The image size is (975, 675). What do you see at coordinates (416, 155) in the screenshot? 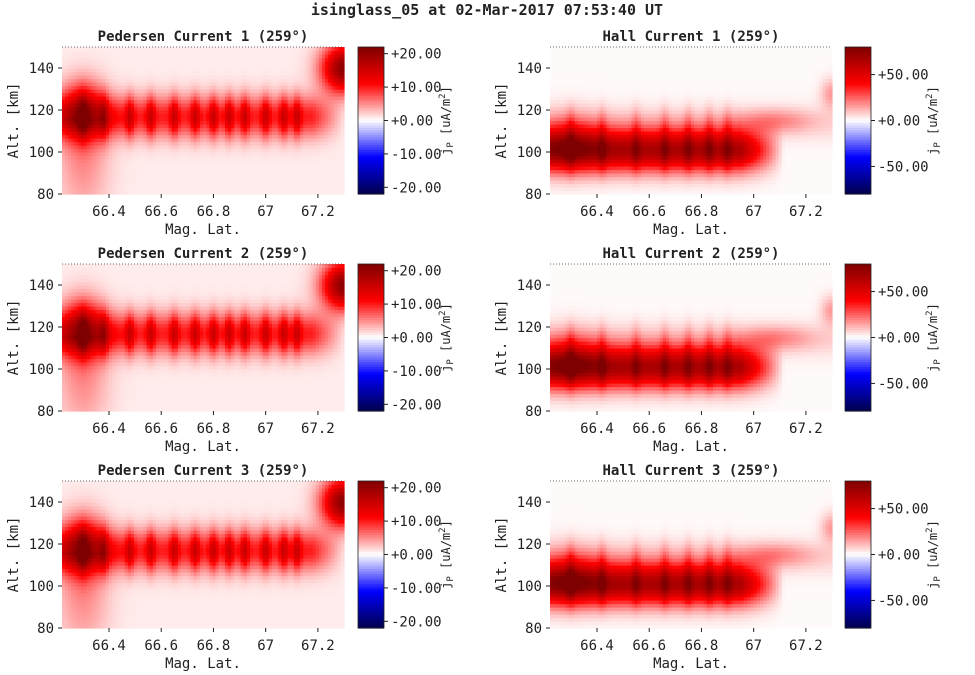
I see `colorbar-tick-label: -10.00` at bounding box center [416, 155].